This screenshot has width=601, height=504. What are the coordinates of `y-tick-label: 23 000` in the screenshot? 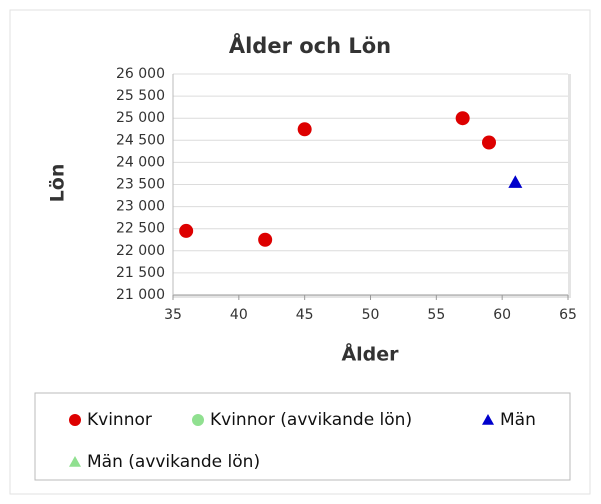 It's located at (140, 207).